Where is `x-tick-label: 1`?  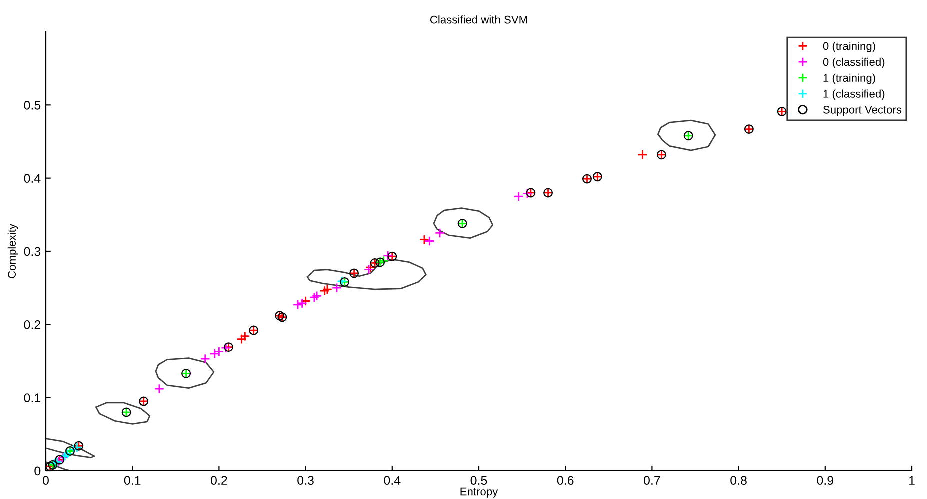 x-tick-label: 1 is located at coordinates (912, 480).